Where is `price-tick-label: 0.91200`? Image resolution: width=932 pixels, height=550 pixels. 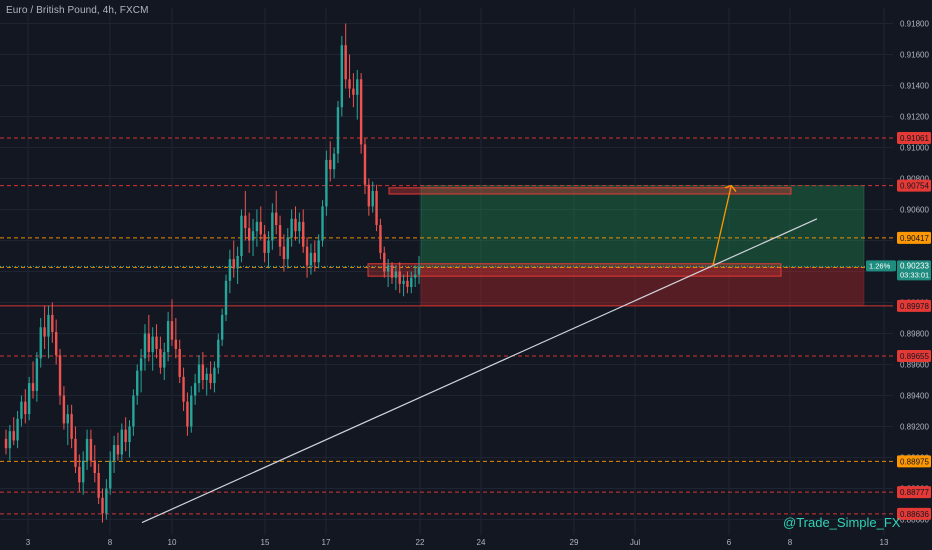 price-tick-label: 0.91200 is located at coordinates (914, 117).